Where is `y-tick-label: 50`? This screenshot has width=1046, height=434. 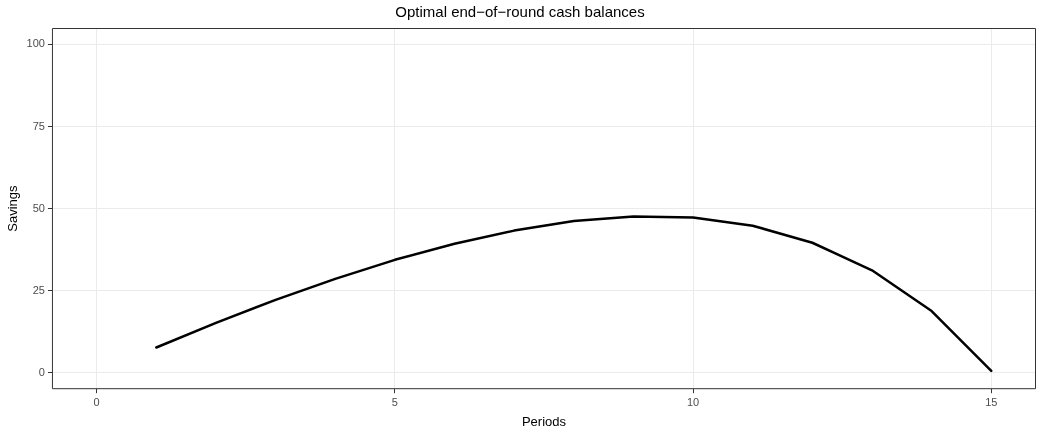 y-tick-label: 50 is located at coordinates (38, 207).